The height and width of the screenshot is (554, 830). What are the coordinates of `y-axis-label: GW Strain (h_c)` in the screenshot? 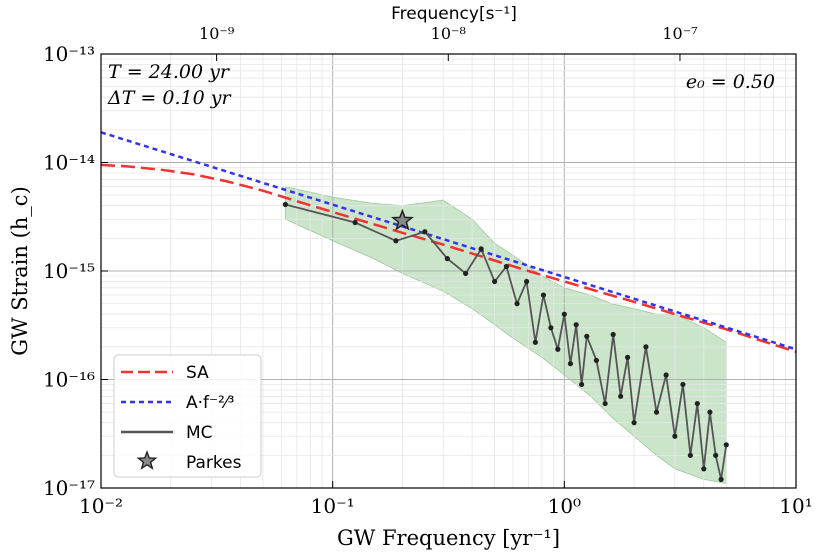 It's located at (20, 271).